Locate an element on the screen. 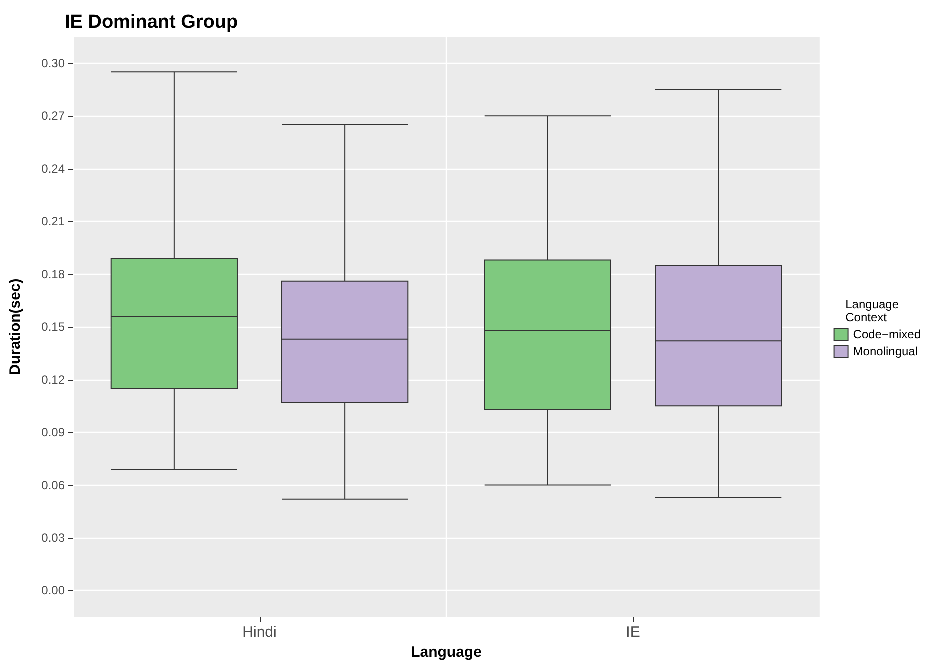 This screenshot has height=665, width=934. y-tick-label: 0.15 is located at coordinates (54, 327).